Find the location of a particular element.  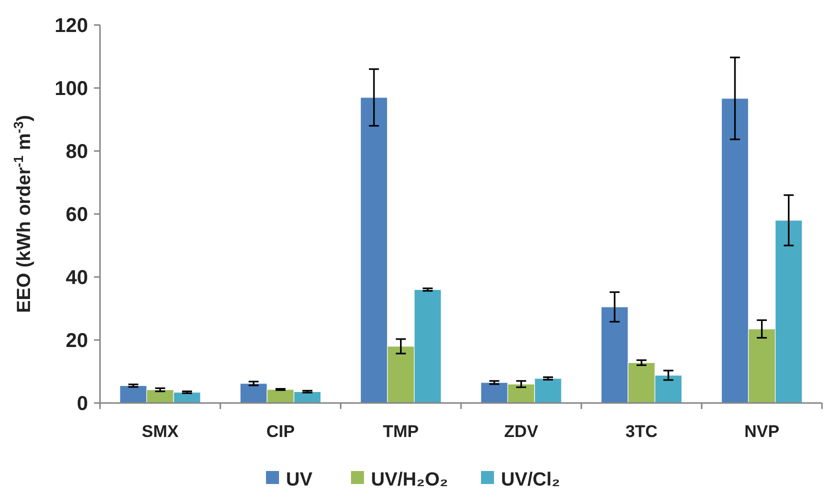

y-tick-label: 100 is located at coordinates (71, 89).